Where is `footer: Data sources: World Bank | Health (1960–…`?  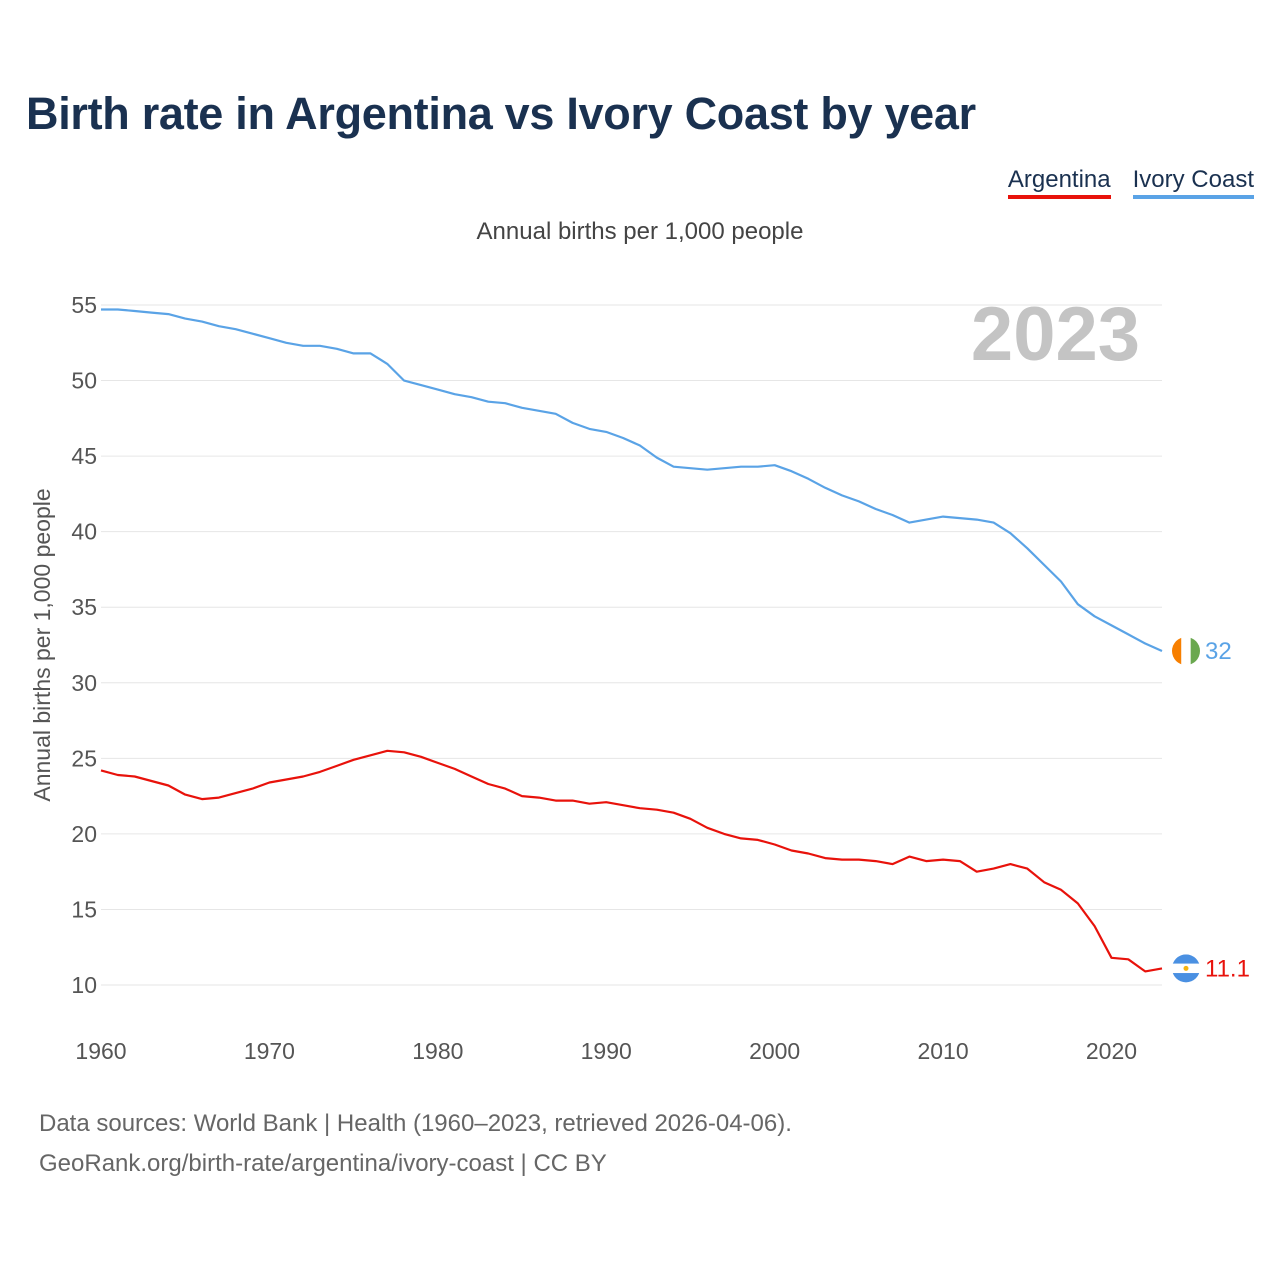
footer: Data sources: World Bank | Health (1960–… is located at coordinates (415, 1144).